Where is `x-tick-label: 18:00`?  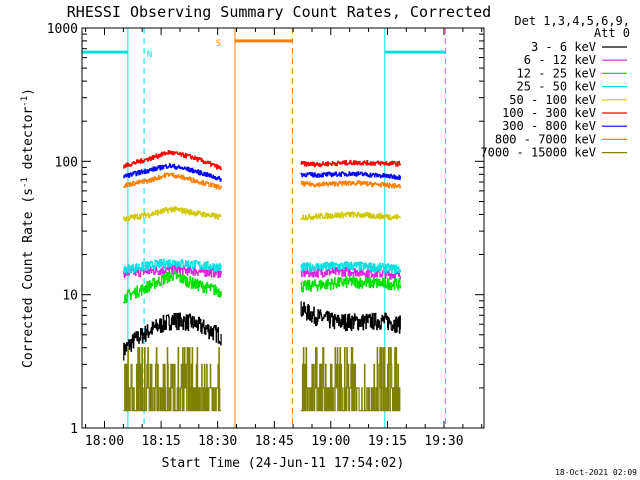 x-tick-label: 18:00 is located at coordinates (104, 441).